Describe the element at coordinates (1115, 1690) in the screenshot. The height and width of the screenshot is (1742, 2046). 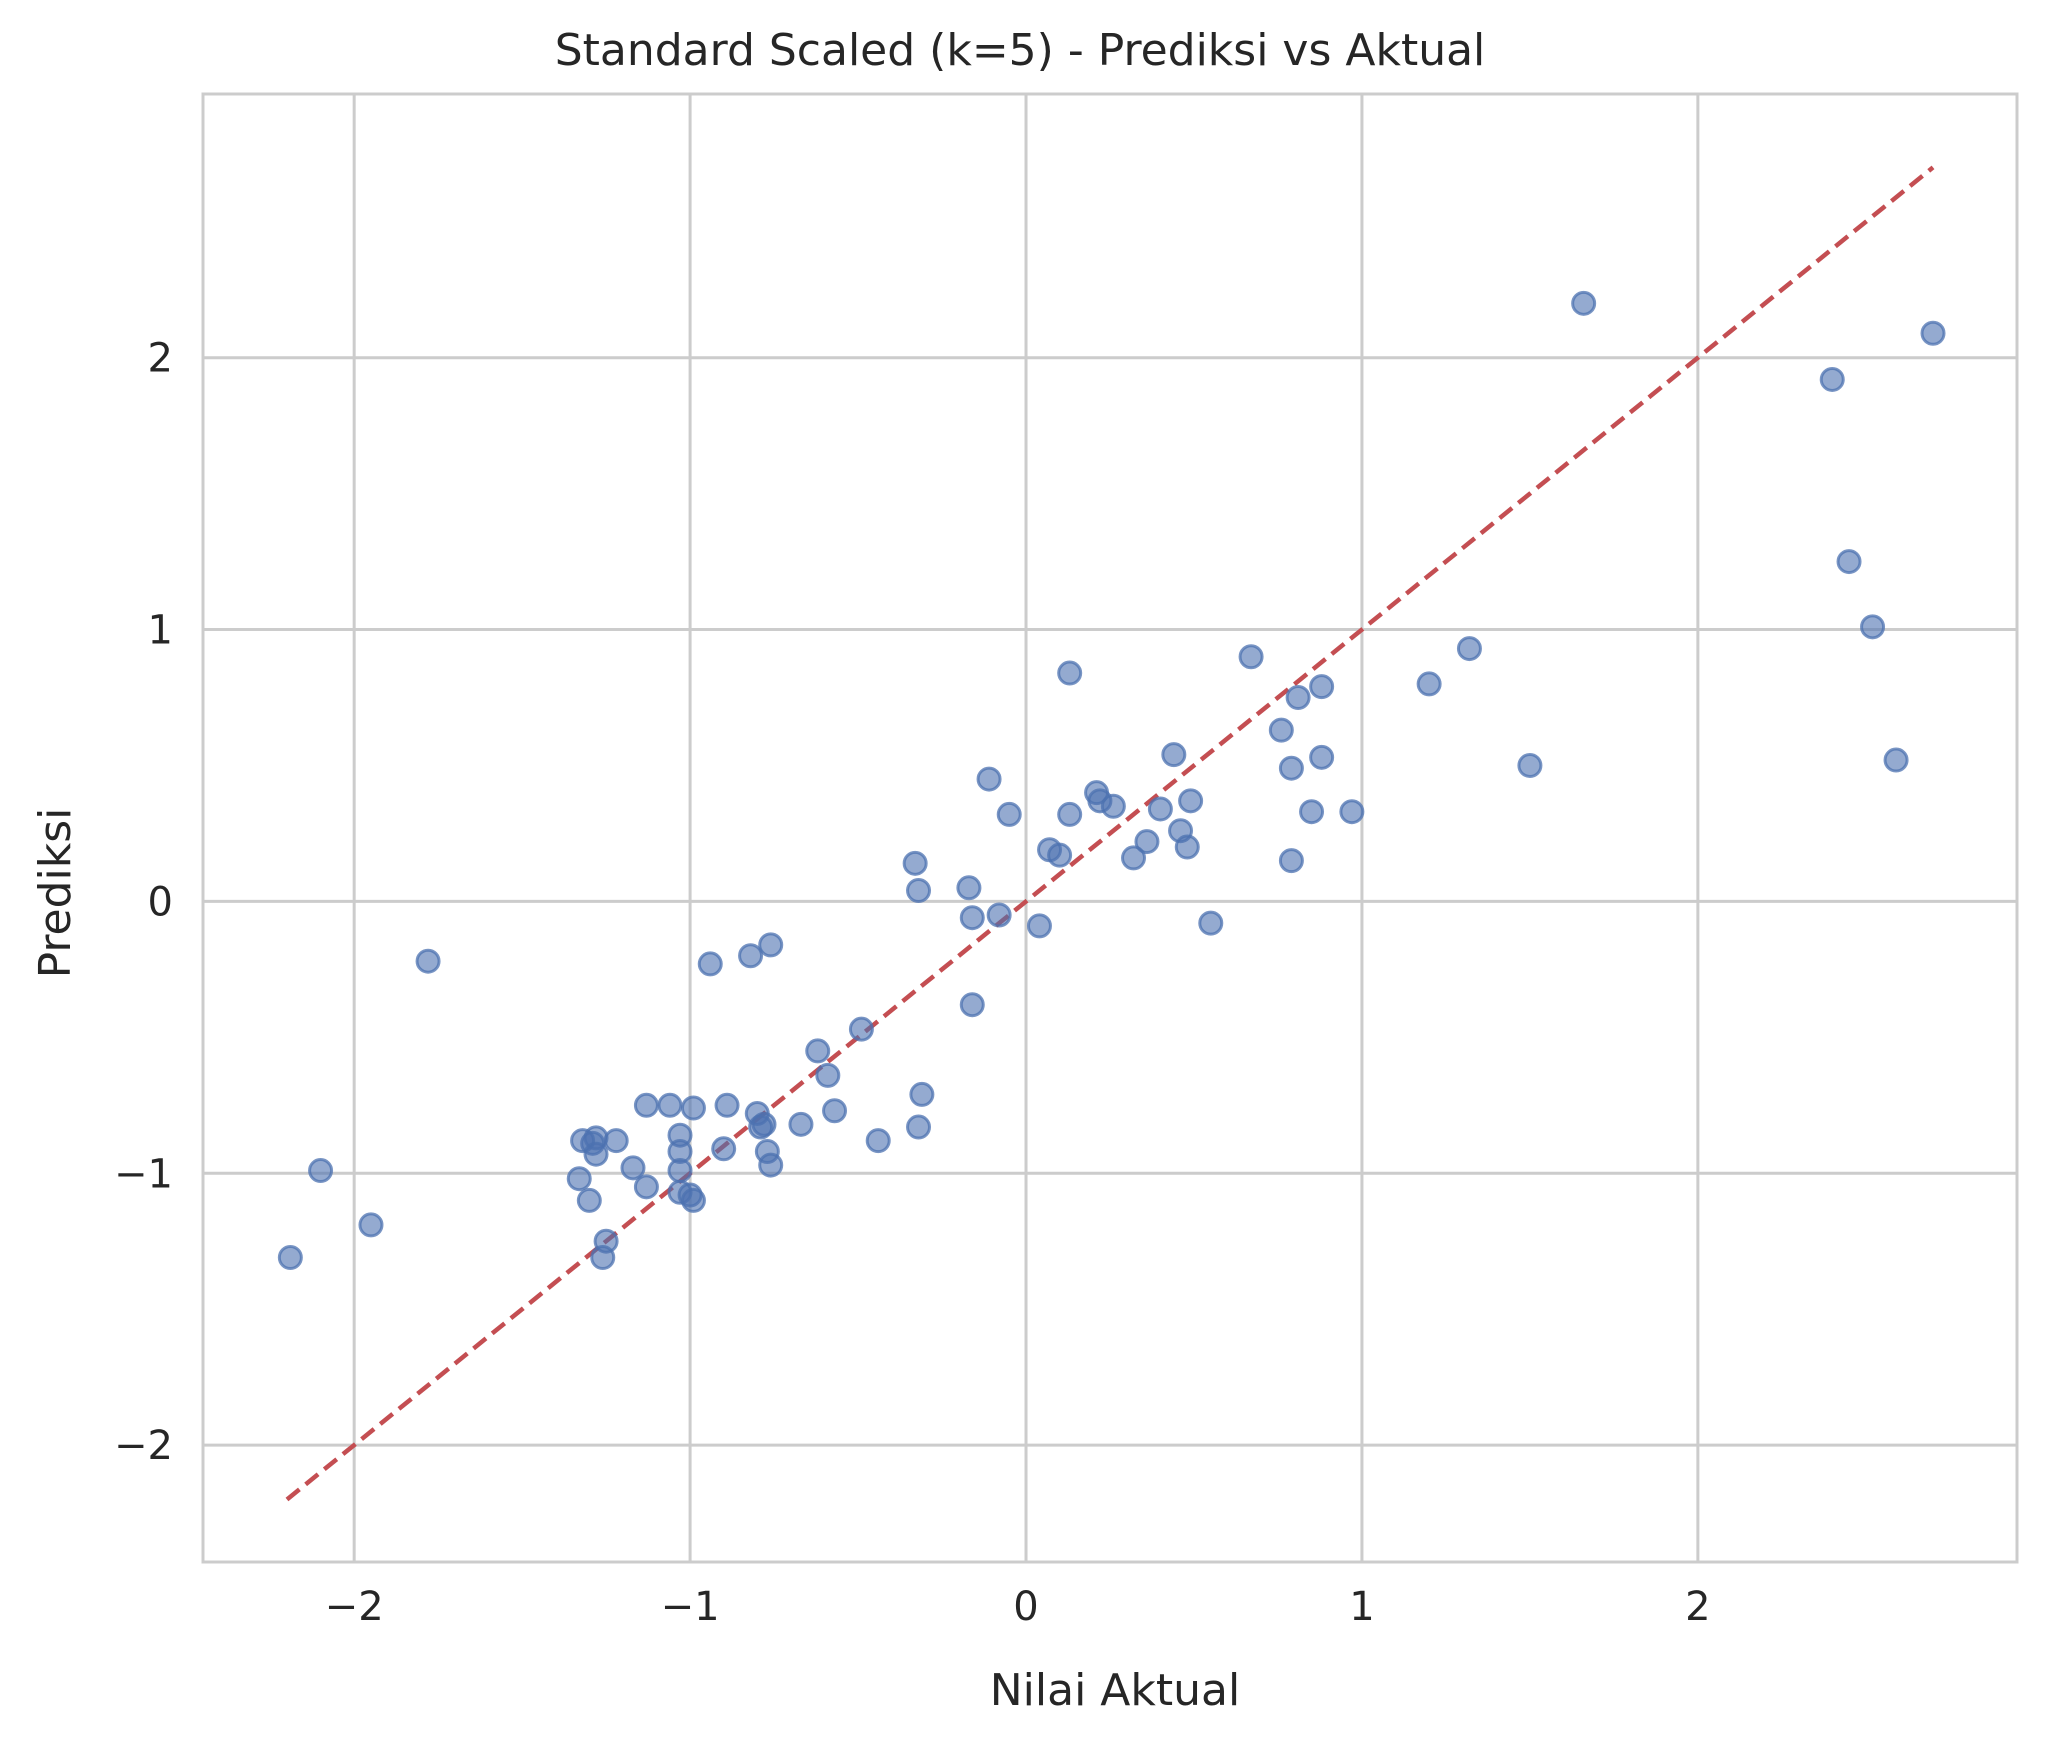
I see `x-axis-title: Nilai Aktual` at that location.